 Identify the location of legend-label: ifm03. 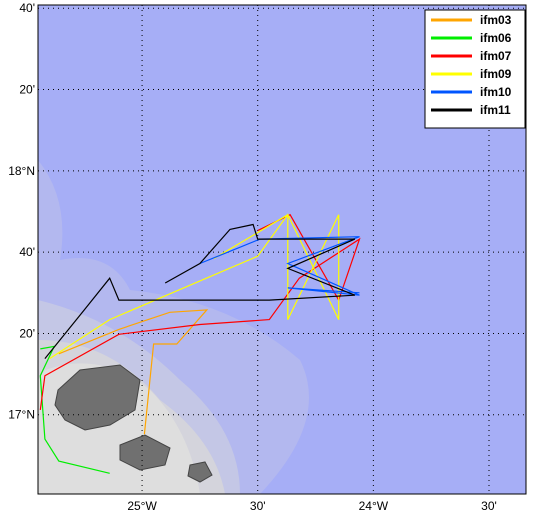
(496, 20).